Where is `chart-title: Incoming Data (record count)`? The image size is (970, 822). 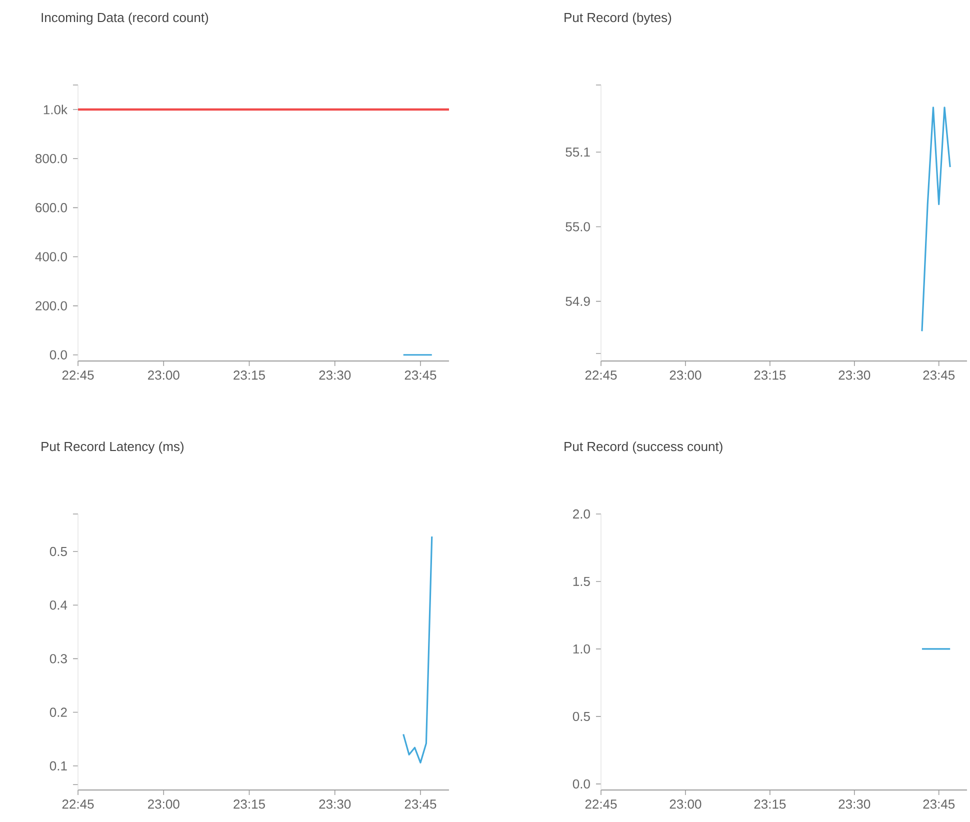
chart-title: Incoming Data (record count) is located at coordinates (125, 18).